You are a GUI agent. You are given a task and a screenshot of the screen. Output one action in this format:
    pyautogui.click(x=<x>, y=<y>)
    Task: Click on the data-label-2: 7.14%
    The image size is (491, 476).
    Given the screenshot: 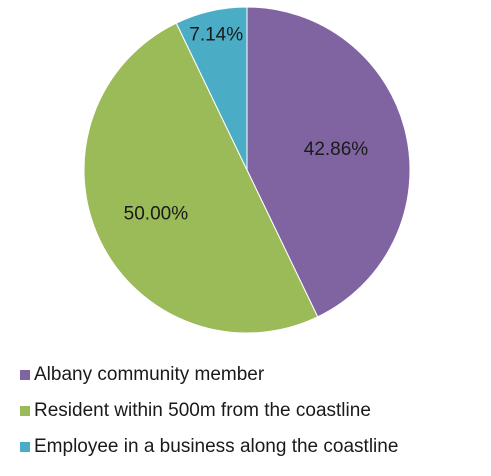 What is the action you would take?
    pyautogui.click(x=216, y=34)
    